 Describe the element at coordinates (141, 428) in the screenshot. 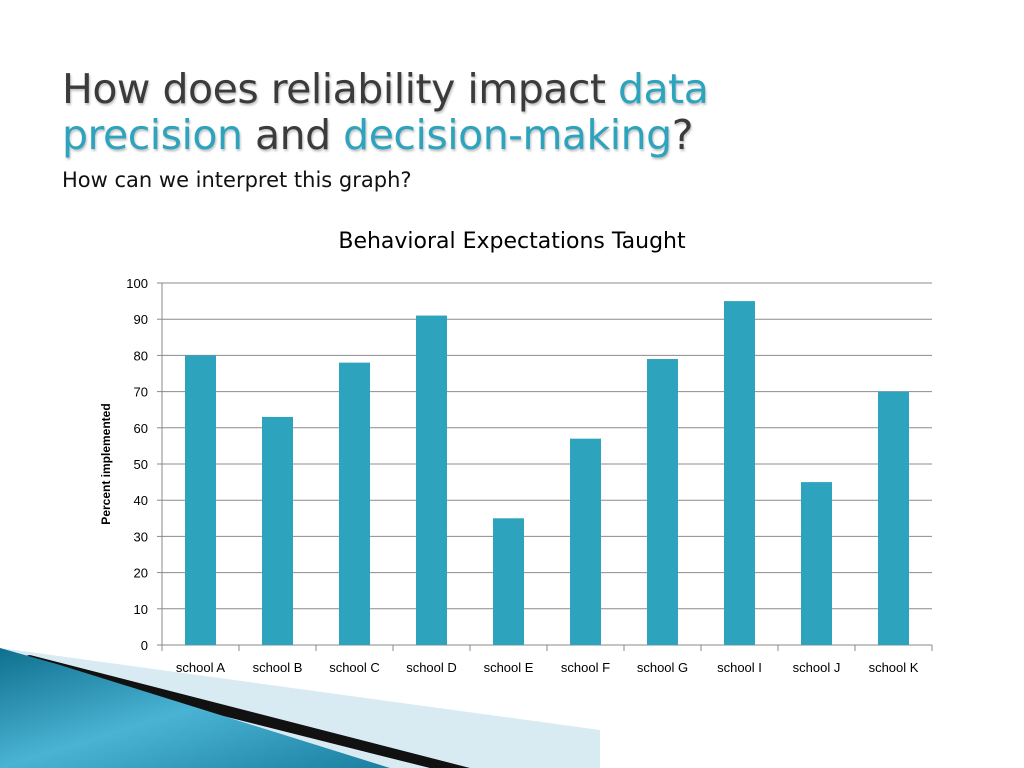

I see `y-tick-label: 60` at that location.